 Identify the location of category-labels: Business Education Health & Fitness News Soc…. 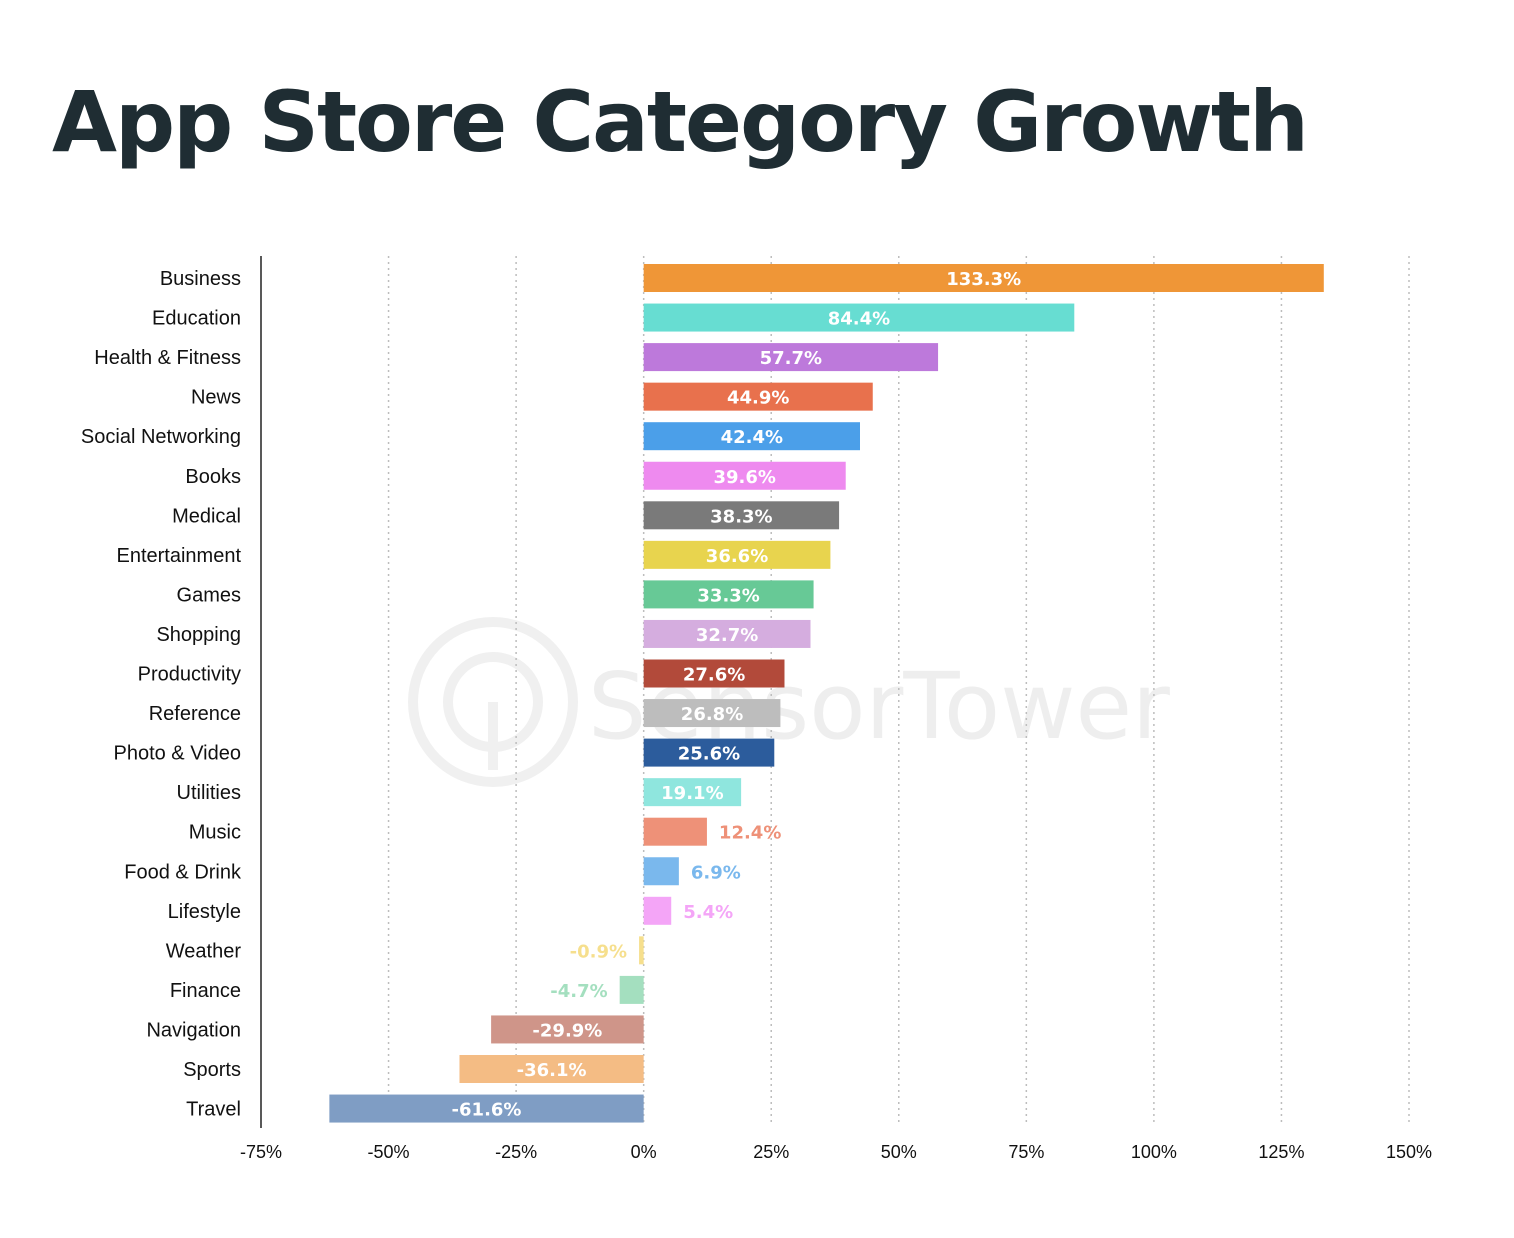
(161, 694).